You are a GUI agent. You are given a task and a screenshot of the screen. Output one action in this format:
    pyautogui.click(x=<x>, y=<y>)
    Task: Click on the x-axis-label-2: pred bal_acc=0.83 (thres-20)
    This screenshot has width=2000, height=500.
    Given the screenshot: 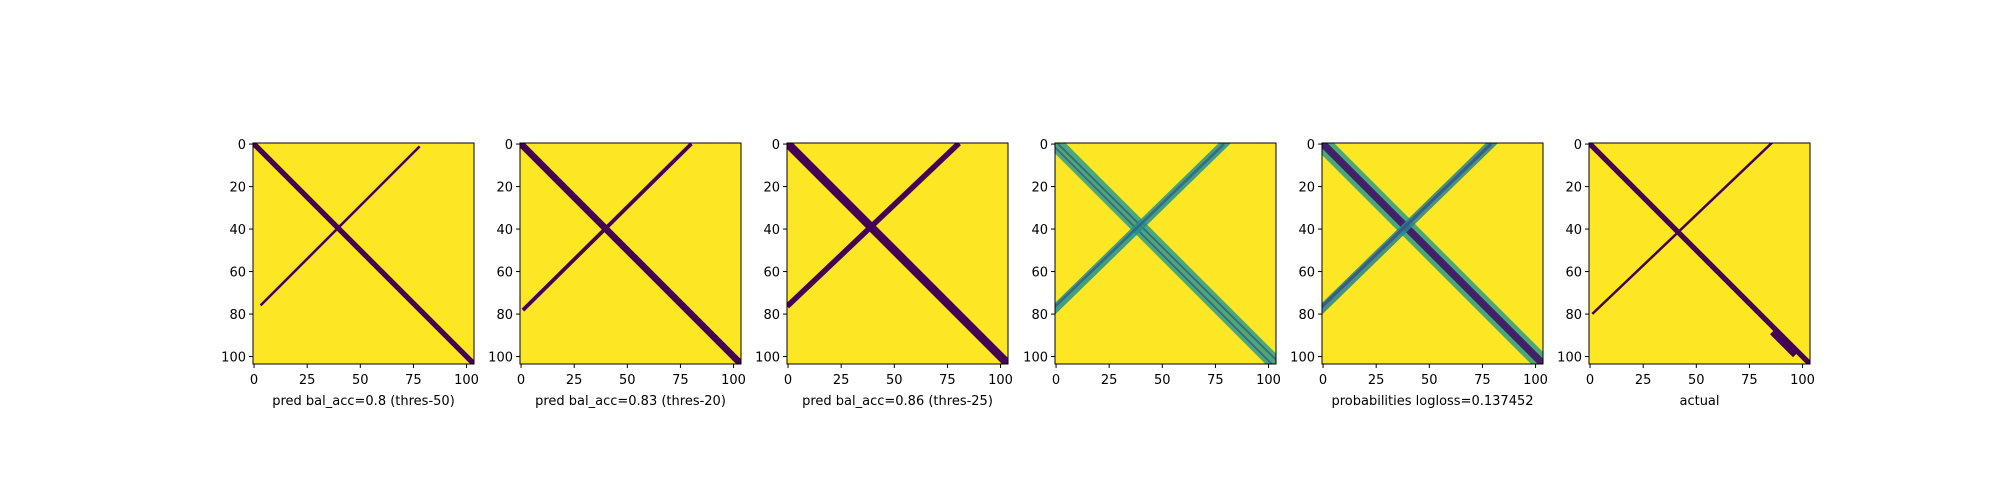 What is the action you would take?
    pyautogui.click(x=630, y=401)
    